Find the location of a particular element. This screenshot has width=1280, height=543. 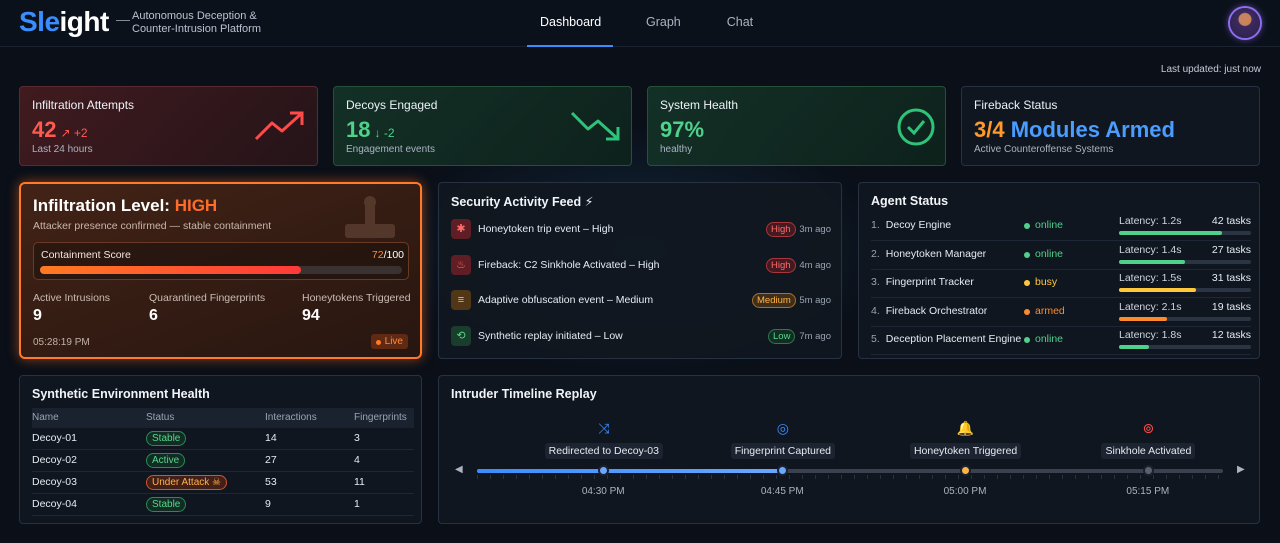

environment-title: Synthetic Environment Health is located at coordinates (121, 394).